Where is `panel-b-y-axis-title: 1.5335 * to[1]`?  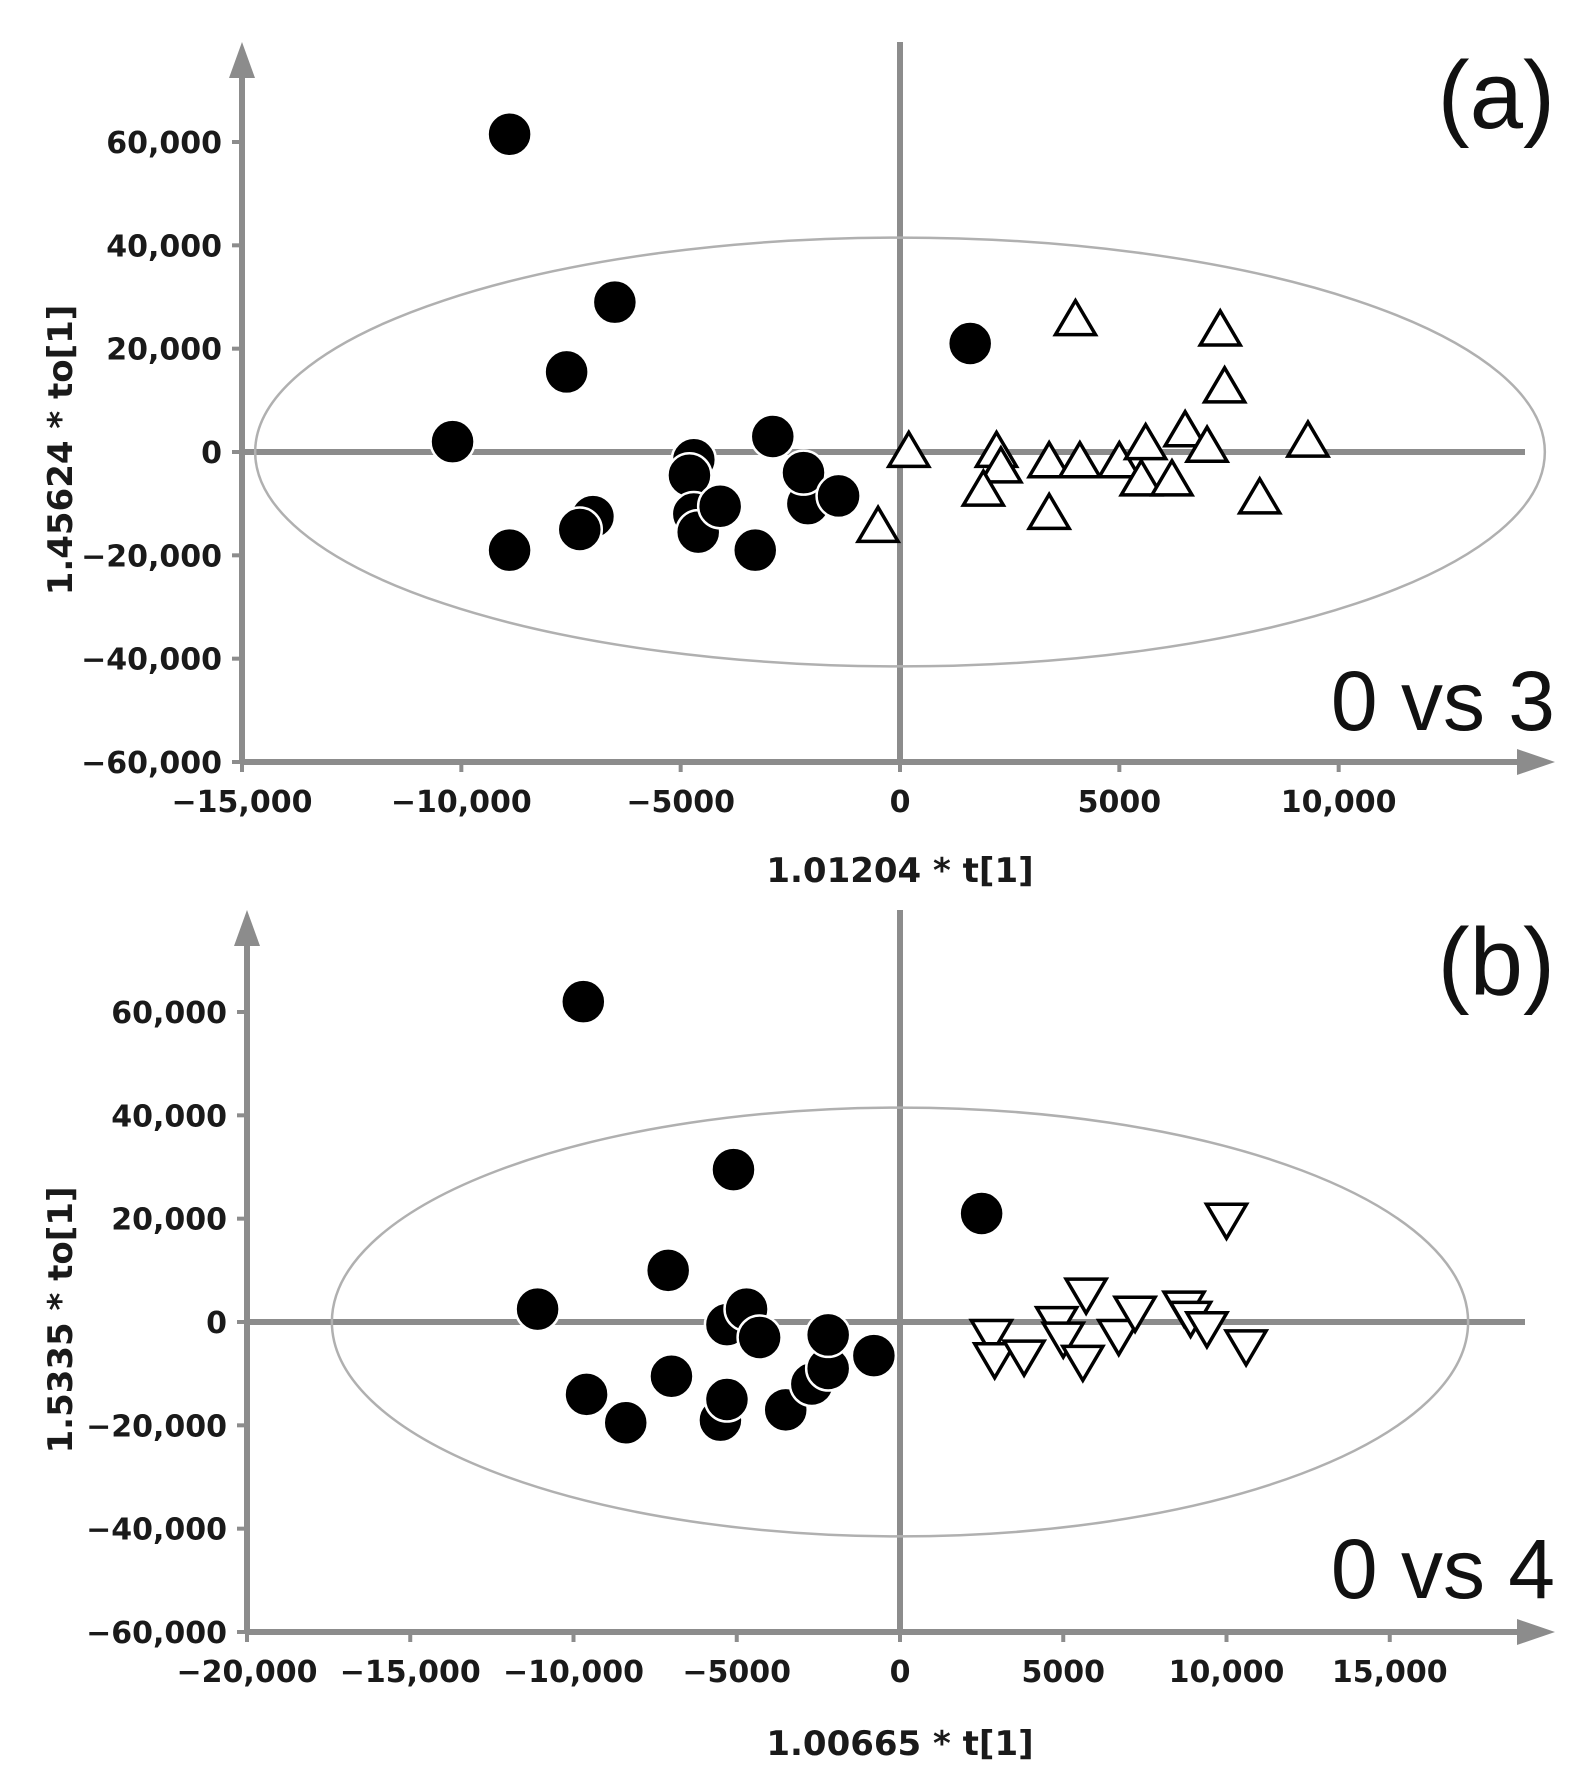
panel-b-y-axis-title: 1.5335 * to[1] is located at coordinates (61, 1319).